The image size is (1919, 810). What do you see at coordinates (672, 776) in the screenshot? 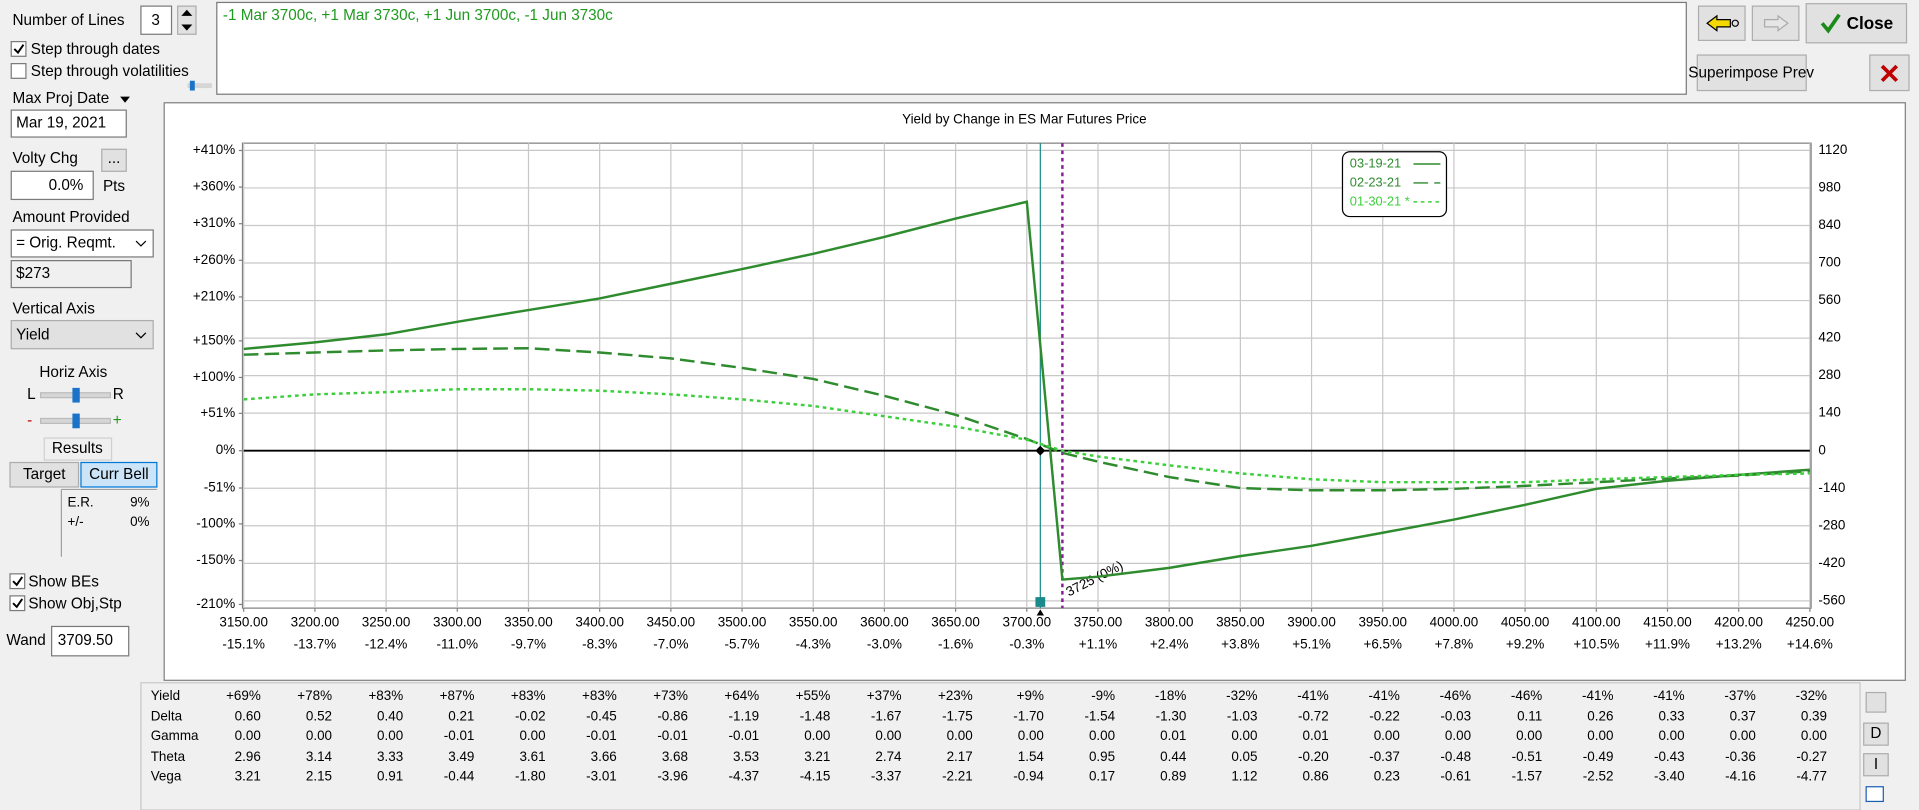
I see `table-cell: -3.96` at bounding box center [672, 776].